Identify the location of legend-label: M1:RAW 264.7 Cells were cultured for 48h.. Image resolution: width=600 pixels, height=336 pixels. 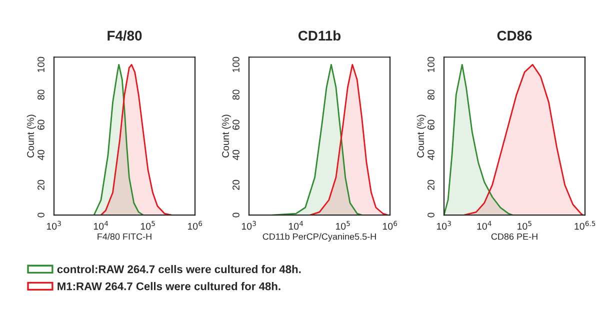
(169, 286).